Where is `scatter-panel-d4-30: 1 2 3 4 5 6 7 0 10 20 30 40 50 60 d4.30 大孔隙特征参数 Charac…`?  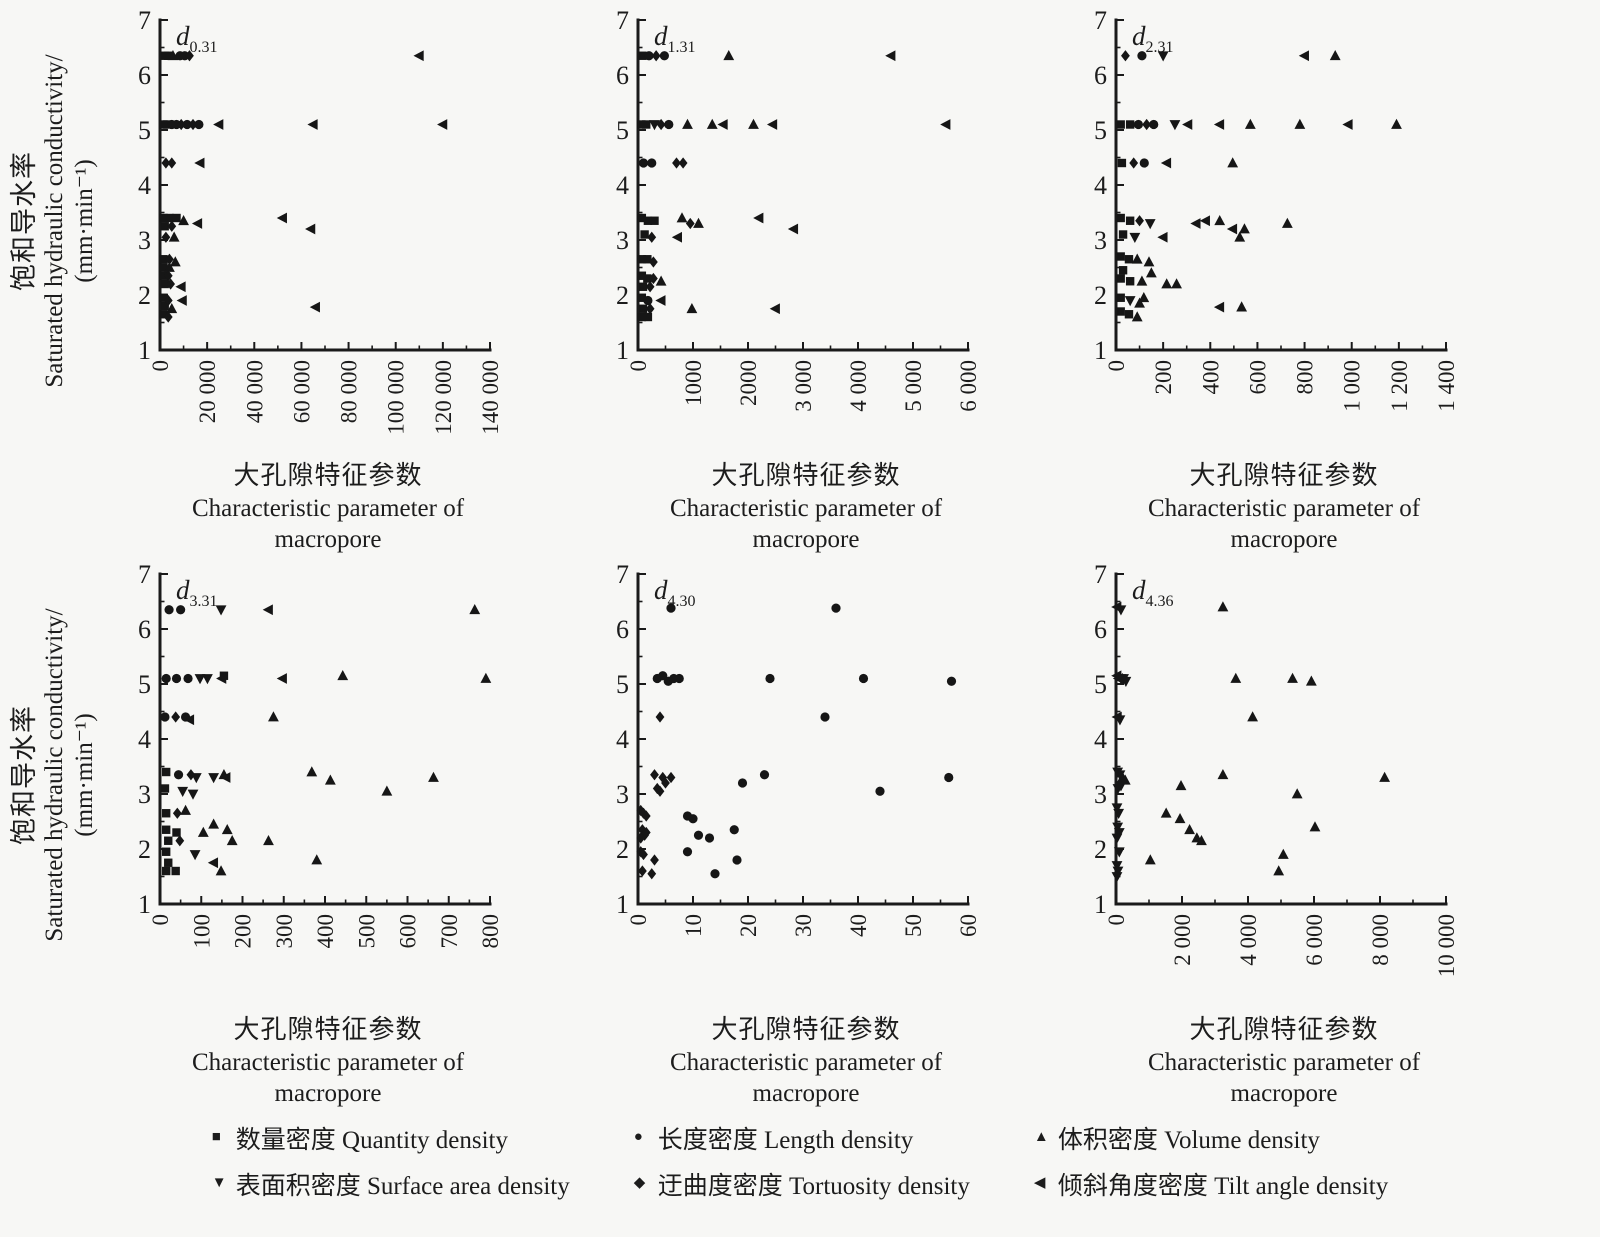 scatter-panel-d4-30: 1 2 3 4 5 6 7 0 10 20 30 40 50 60 d4.30 大孔隙特征参数 Charac… is located at coordinates (829, 835).